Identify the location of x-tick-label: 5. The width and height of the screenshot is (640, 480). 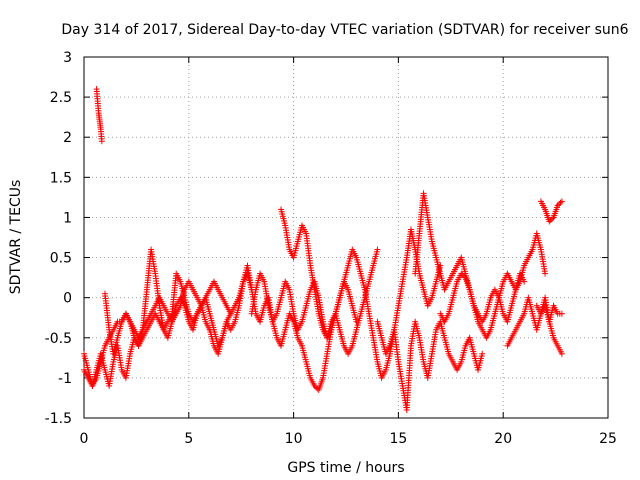
(188, 439).